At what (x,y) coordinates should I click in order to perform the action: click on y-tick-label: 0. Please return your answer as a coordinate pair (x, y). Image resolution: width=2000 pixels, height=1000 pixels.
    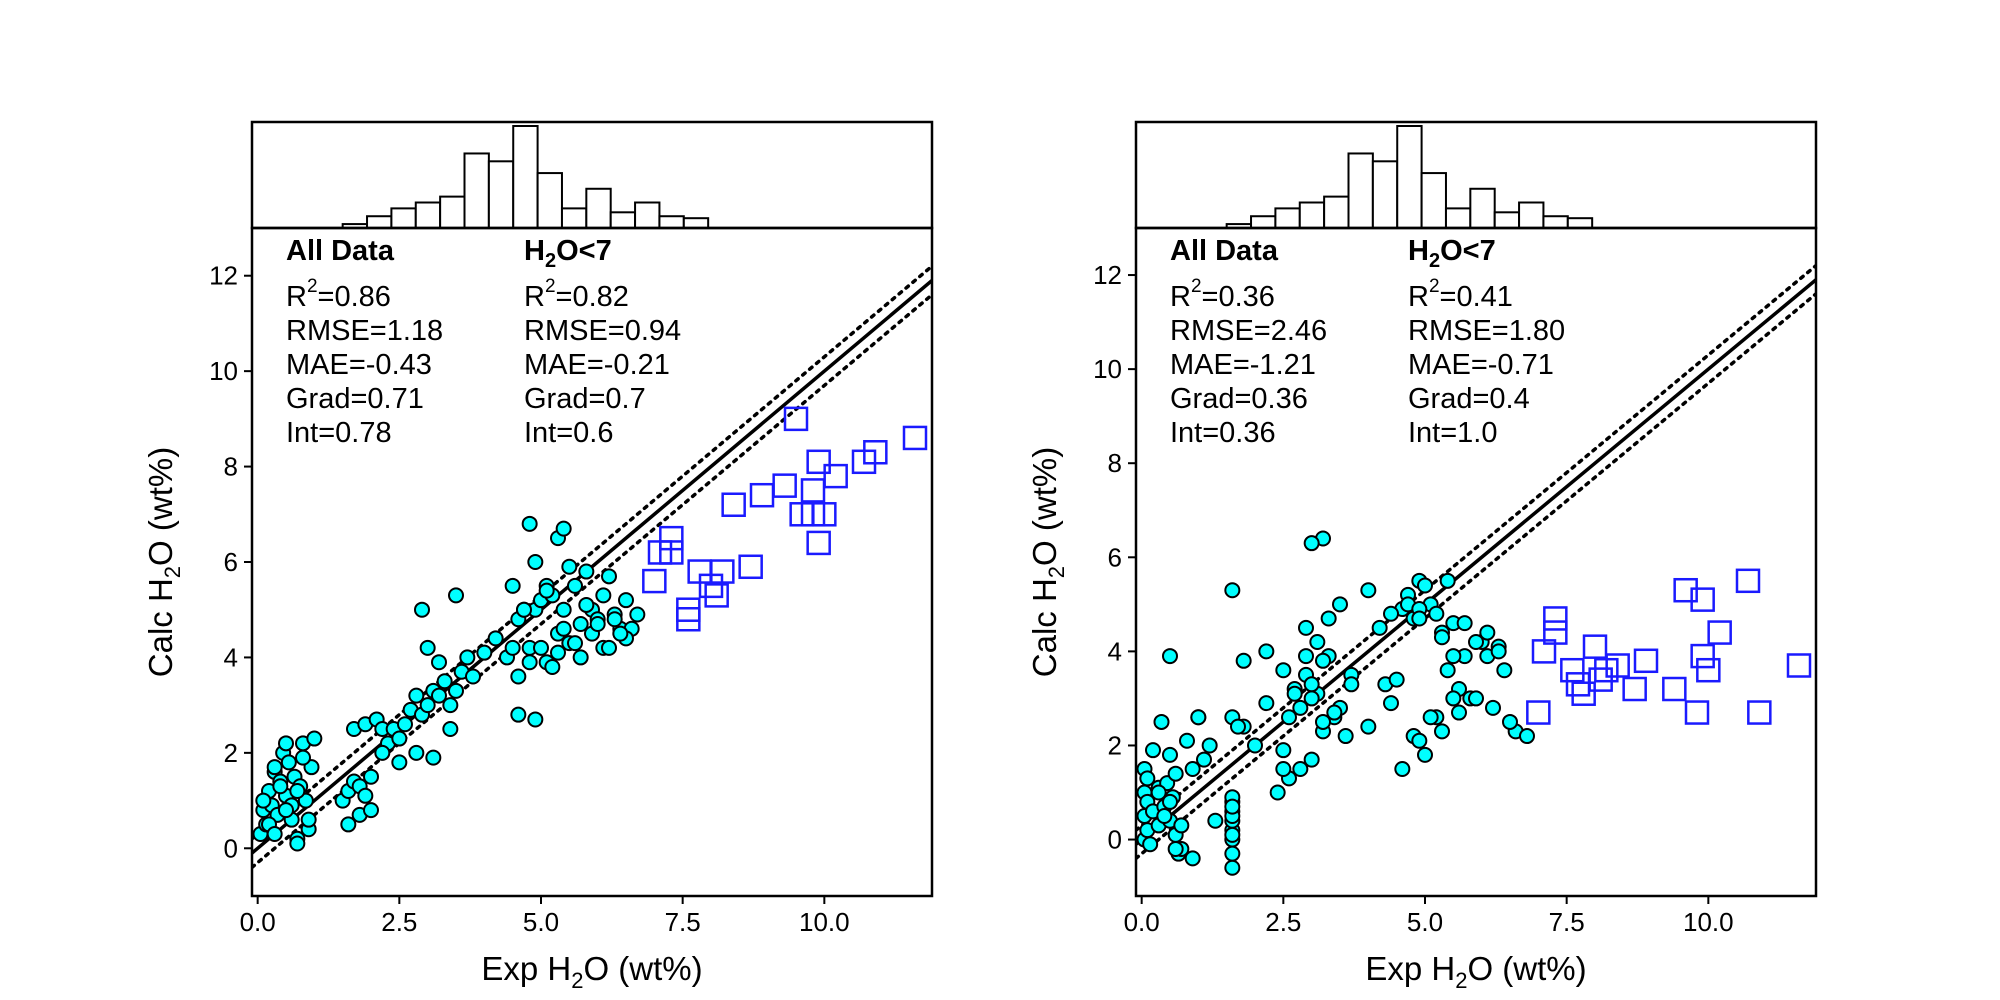
    Looking at the image, I should click on (231, 848).